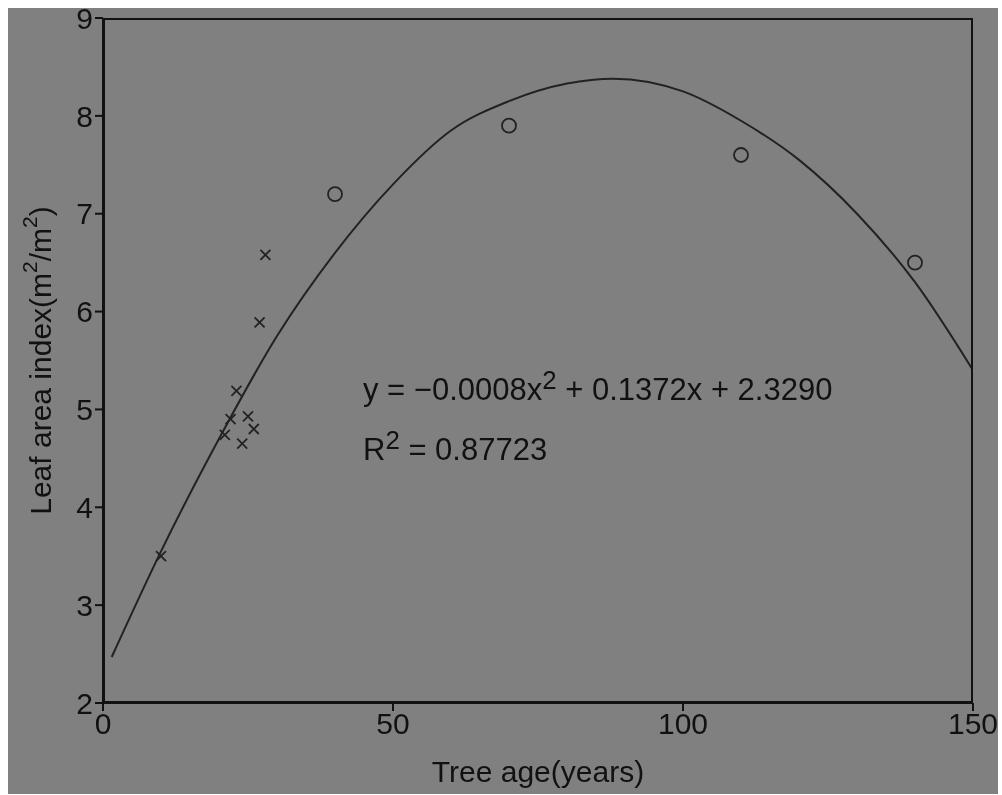 This screenshot has height=795, width=1002. Describe the element at coordinates (84, 605) in the screenshot. I see `y-tick-label: 3` at that location.